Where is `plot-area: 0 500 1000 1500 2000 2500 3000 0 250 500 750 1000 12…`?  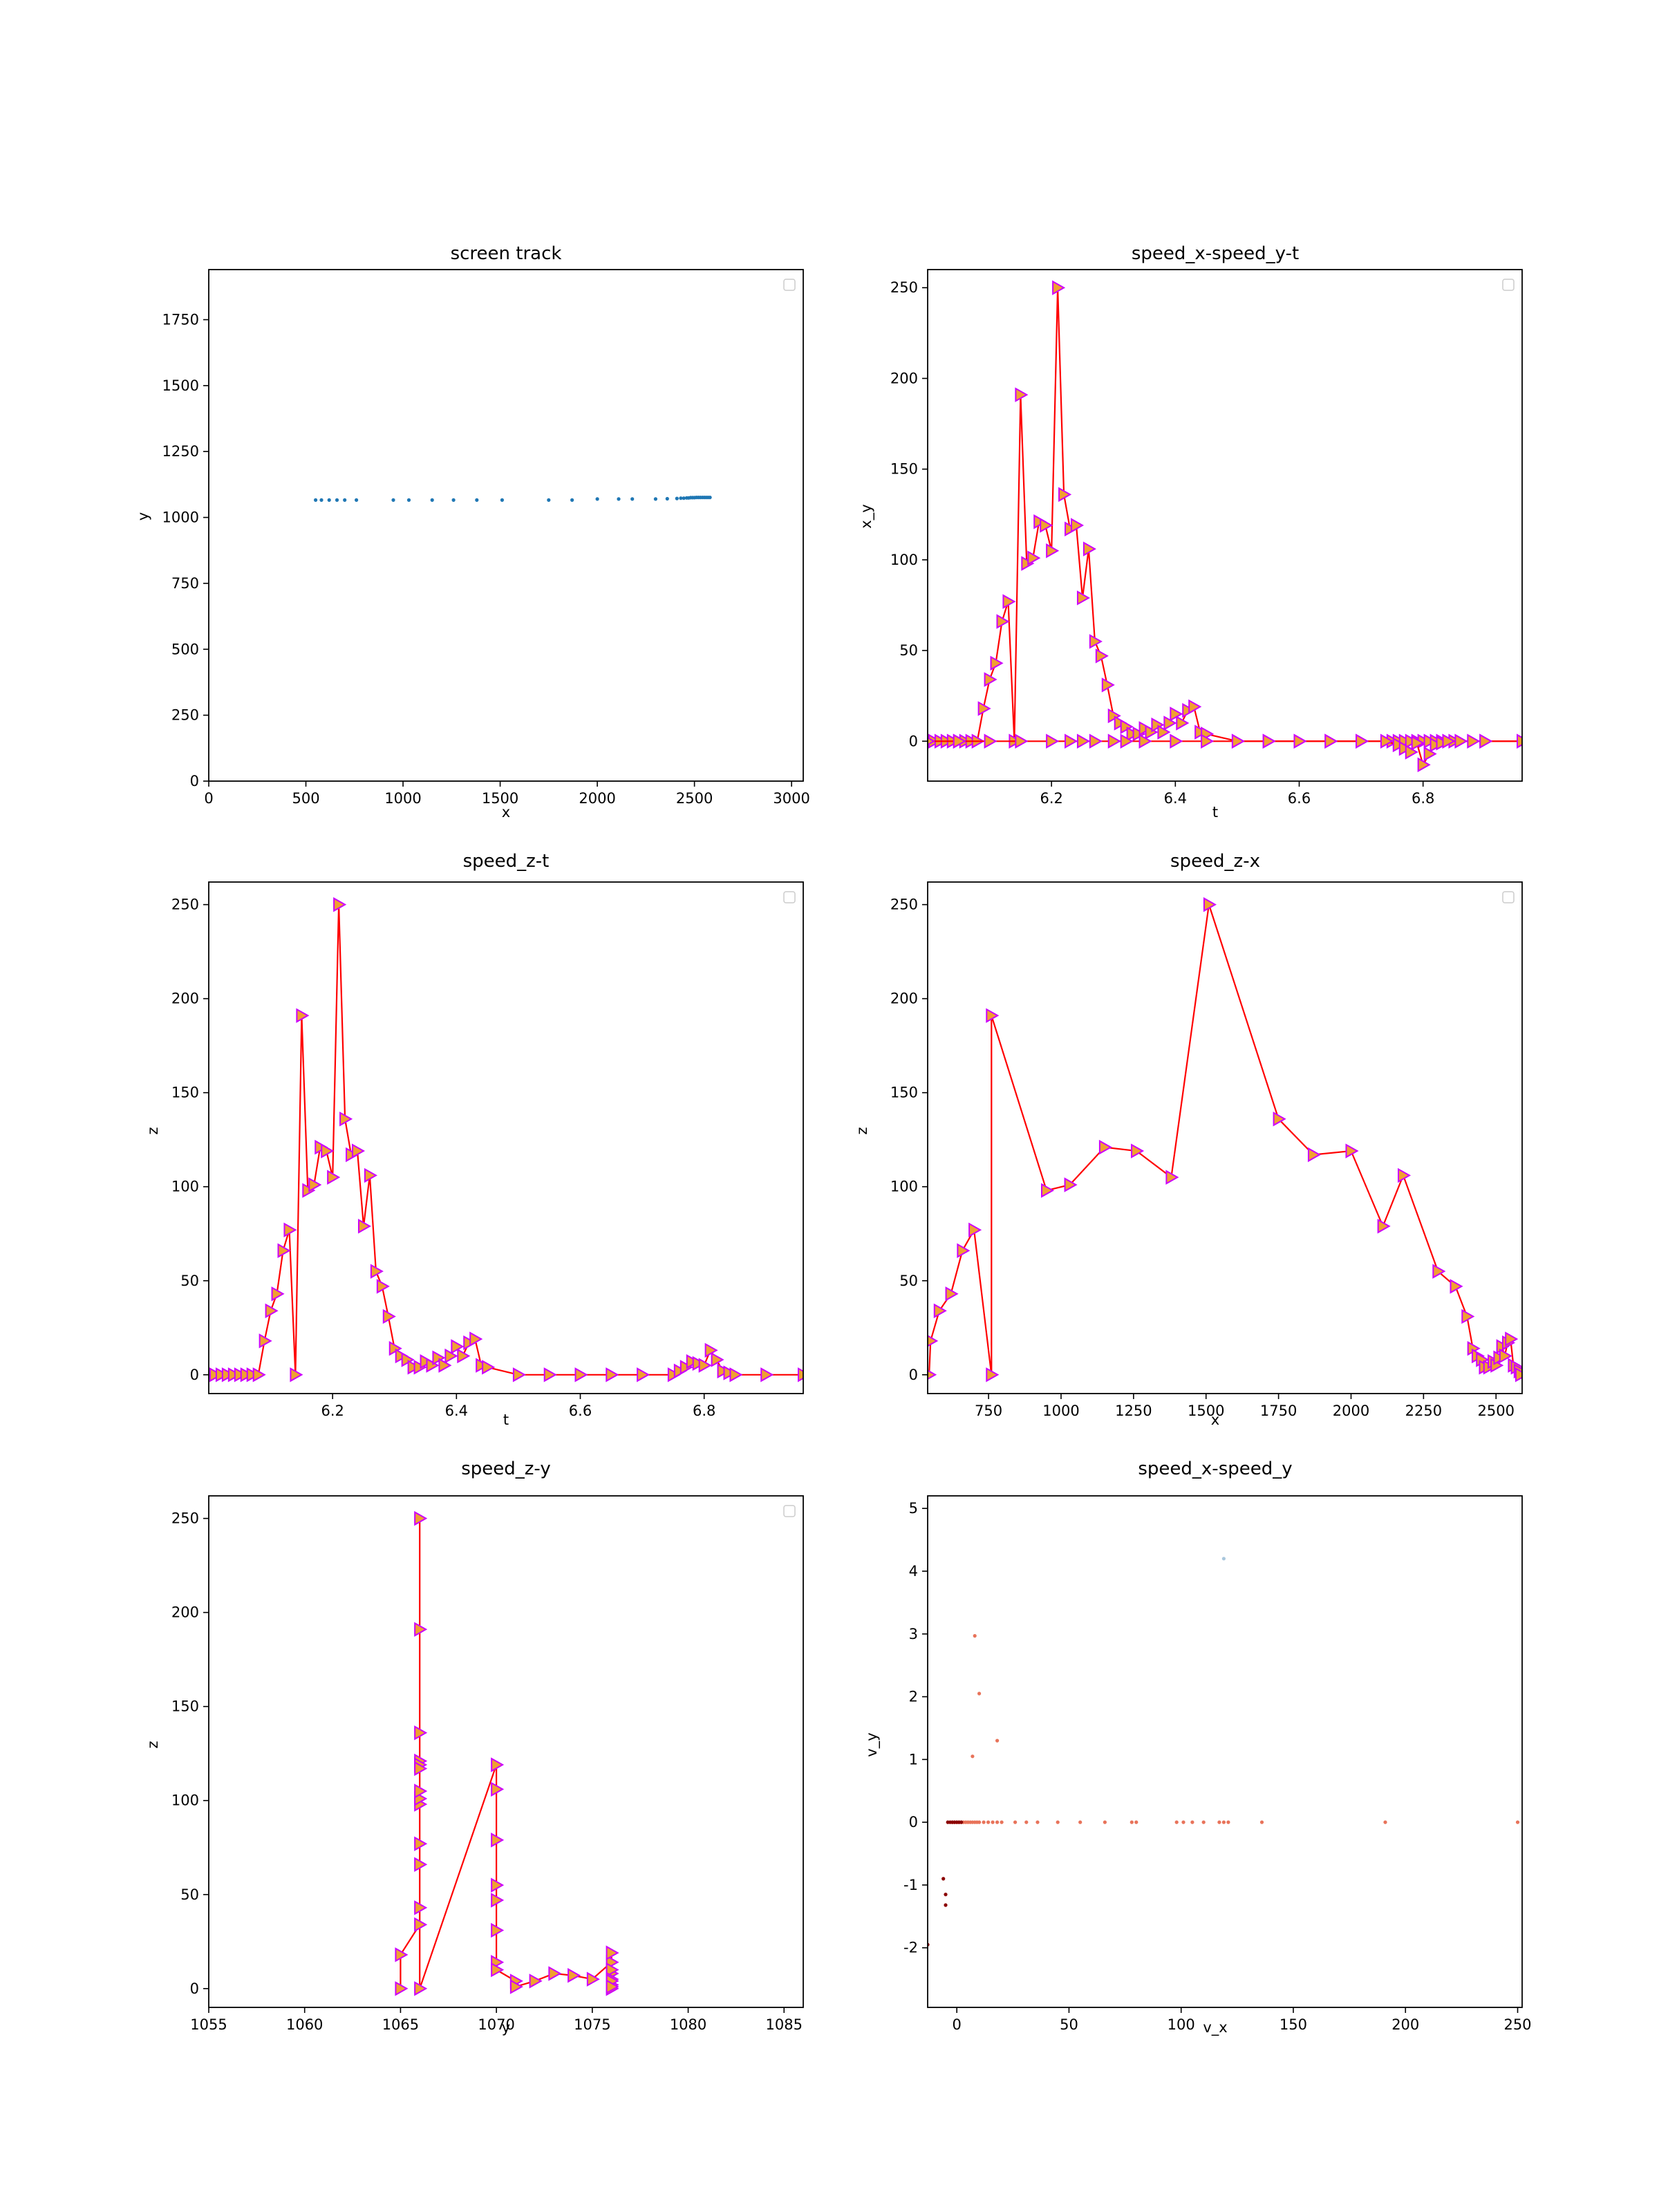
plot-area: 0 500 1000 1500 2000 2500 3000 0 250 500 750 1000 12… is located at coordinates (486, 538).